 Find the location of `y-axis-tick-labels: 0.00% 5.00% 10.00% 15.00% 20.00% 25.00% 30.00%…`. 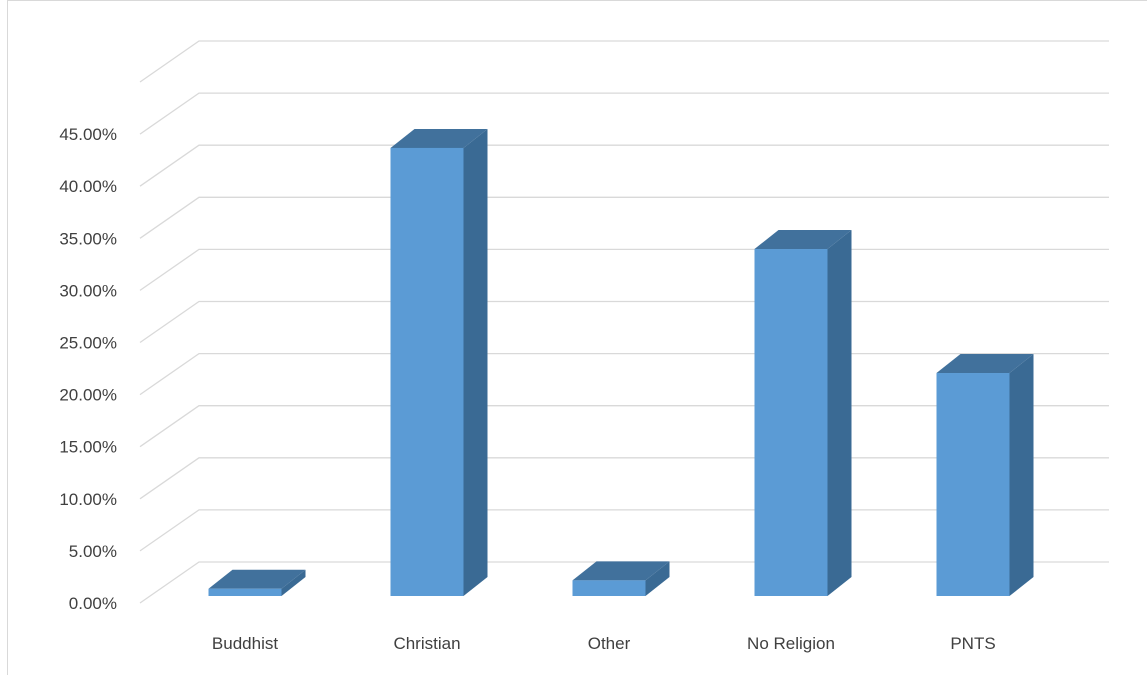

y-axis-tick-labels: 0.00% 5.00% 10.00% 15.00% 20.00% 25.00% 30.00%… is located at coordinates (88, 369).